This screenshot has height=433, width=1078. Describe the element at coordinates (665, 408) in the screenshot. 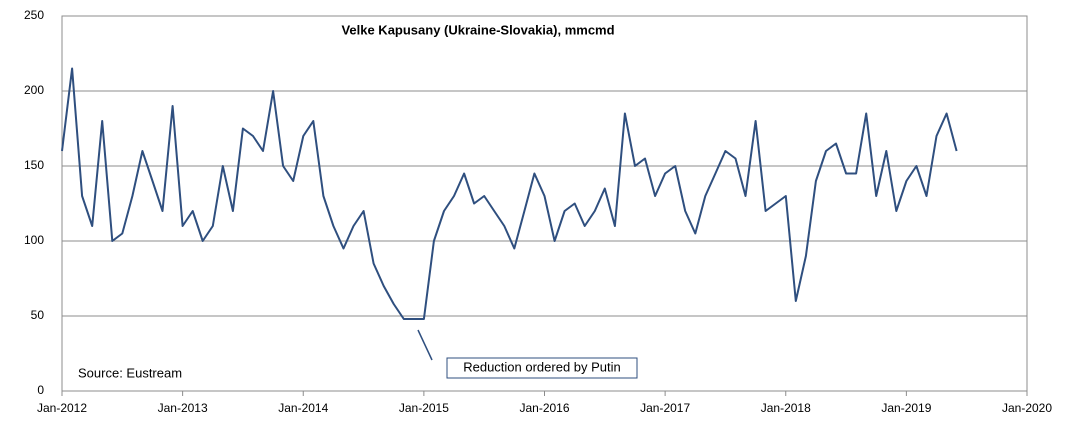

I see `x-tick-label: Jan-2017` at that location.